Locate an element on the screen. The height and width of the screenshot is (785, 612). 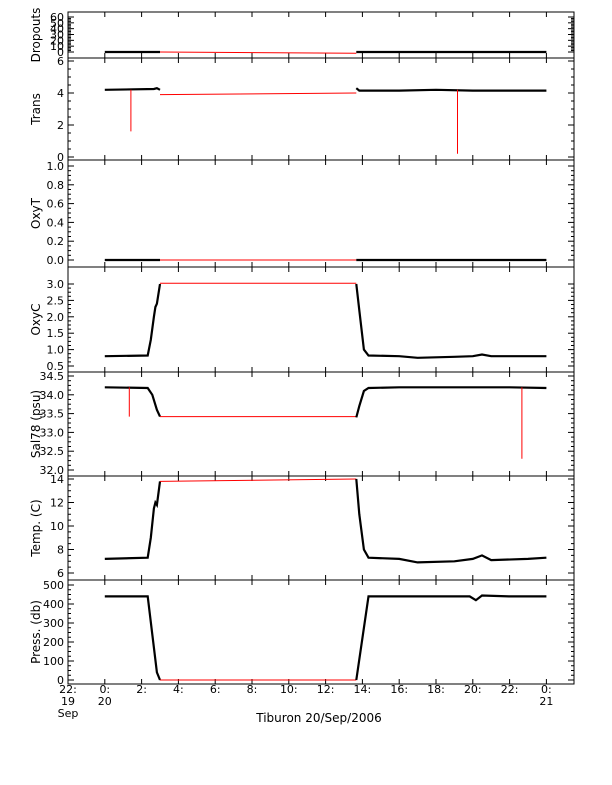
panel-trans: 0 2 4 6 Trans is located at coordinates (302, 109).